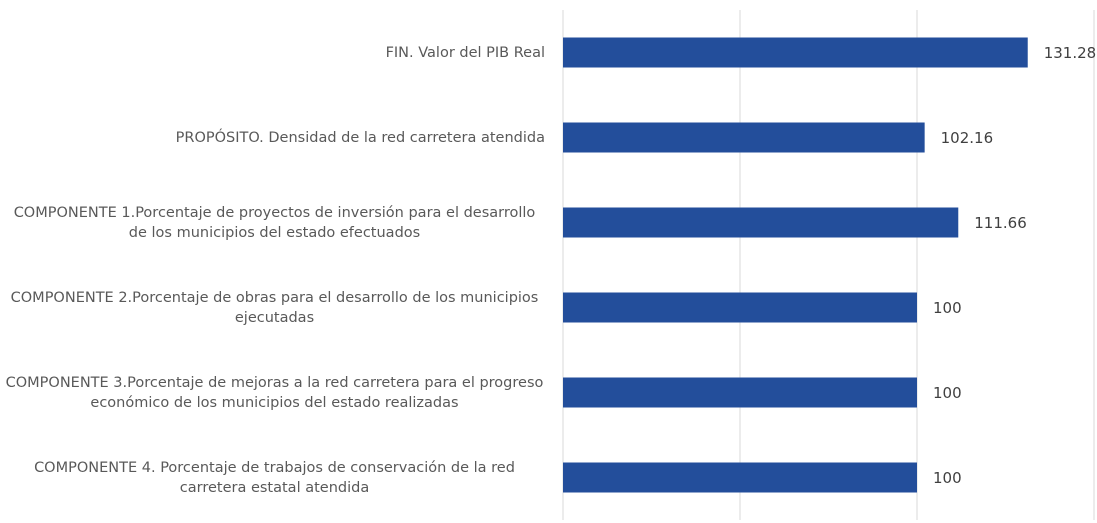 This screenshot has width=1097, height=523. Describe the element at coordinates (967, 138) in the screenshot. I see `value-label: 102.16` at that location.